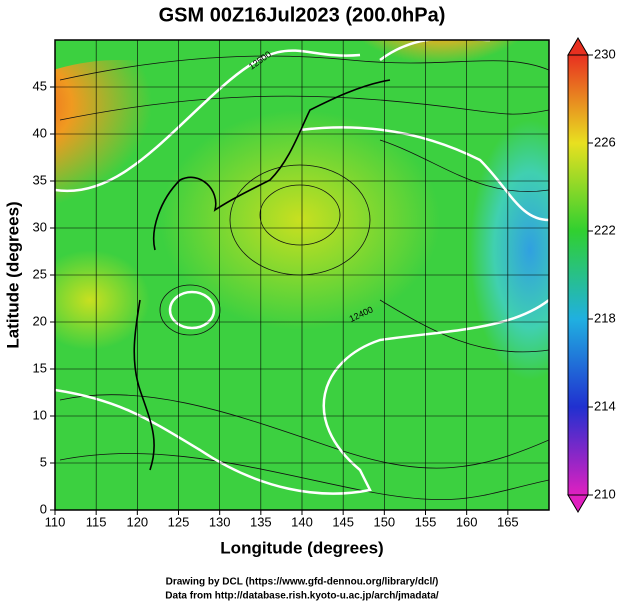 This screenshot has height=605, width=619. What do you see at coordinates (605, 317) in the screenshot?
I see `colorbar-tick-label: 218` at bounding box center [605, 317].